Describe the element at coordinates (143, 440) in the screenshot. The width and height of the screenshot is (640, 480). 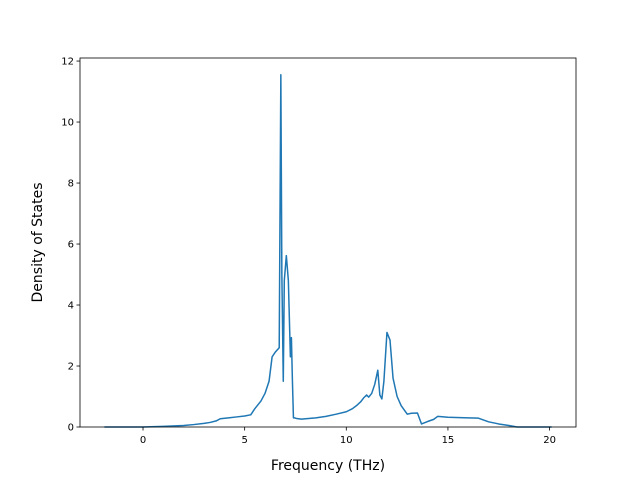
I see `x-tick-label: 0` at that location.